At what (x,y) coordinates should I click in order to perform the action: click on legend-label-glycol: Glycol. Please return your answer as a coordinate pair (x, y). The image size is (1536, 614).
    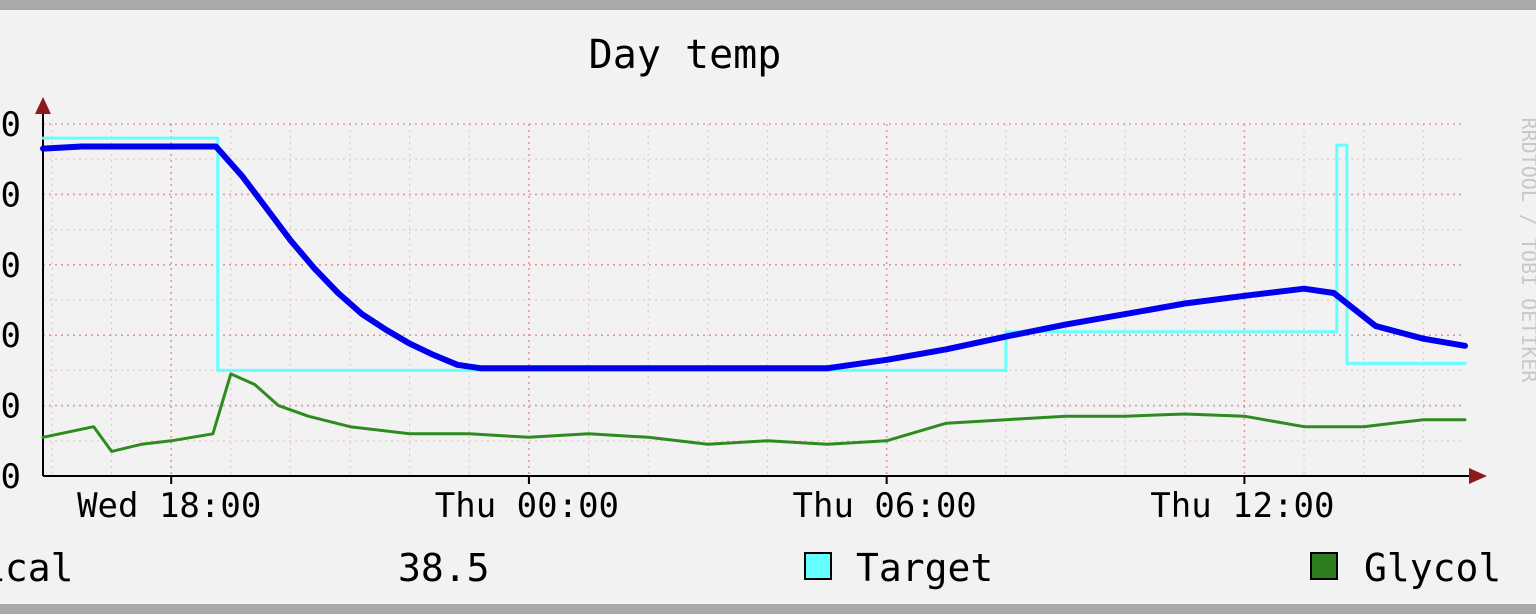
    Looking at the image, I should click on (1432, 568).